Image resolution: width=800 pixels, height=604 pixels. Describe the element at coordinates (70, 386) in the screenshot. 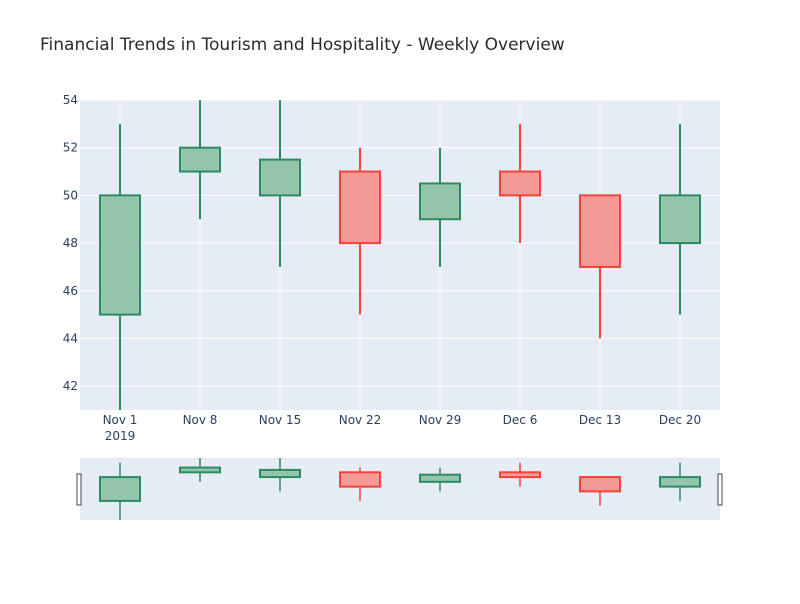

I see `y-tick-label: 42` at that location.